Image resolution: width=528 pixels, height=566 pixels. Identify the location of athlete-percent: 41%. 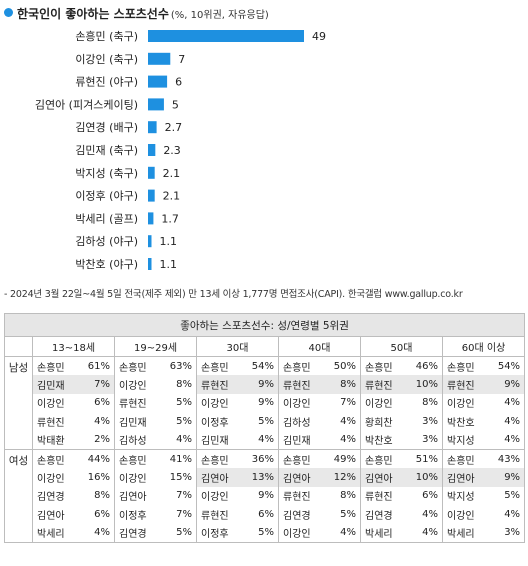
(181, 459).